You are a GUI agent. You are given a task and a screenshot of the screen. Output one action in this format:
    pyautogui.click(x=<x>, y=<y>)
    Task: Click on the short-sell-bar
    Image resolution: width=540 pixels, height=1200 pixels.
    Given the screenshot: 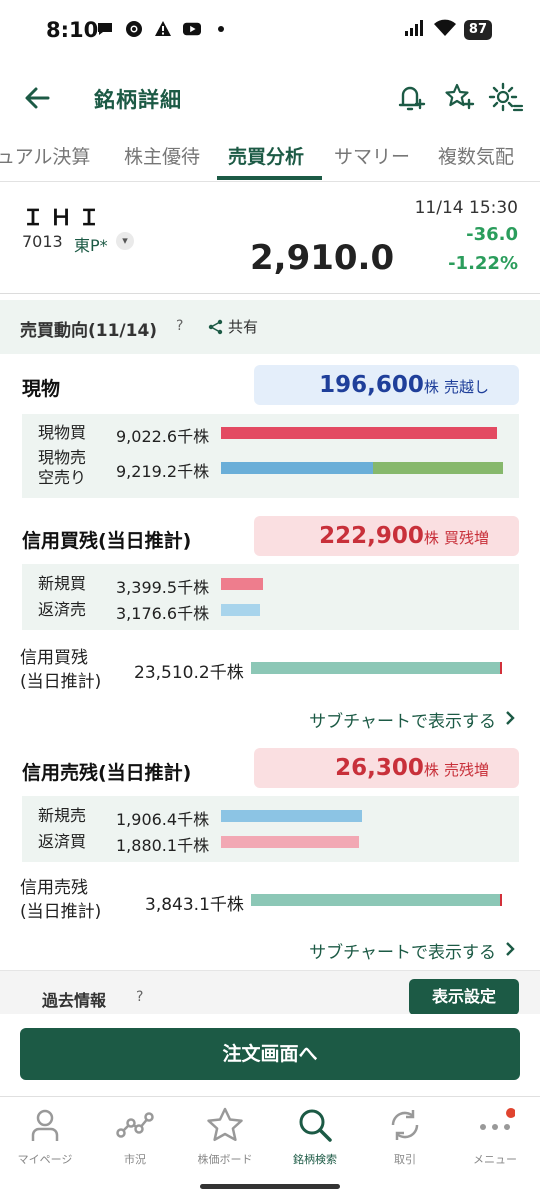 What is the action you would take?
    pyautogui.click(x=438, y=468)
    